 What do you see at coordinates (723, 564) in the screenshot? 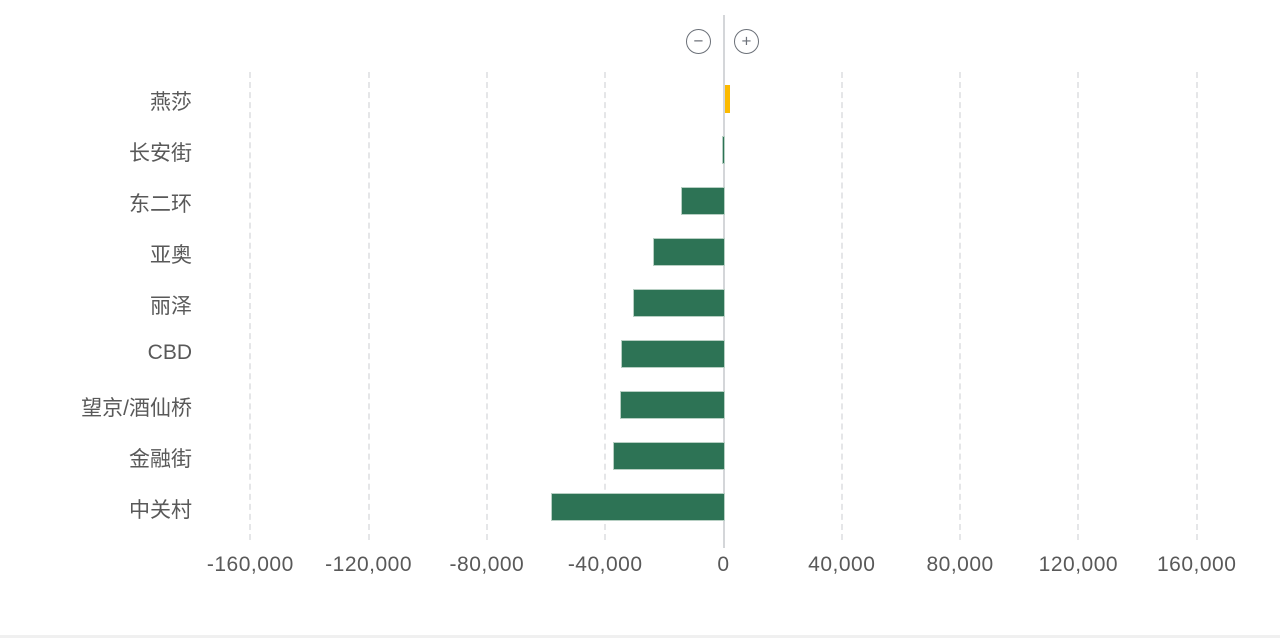
I see `x-tick-label: 0` at bounding box center [723, 564].